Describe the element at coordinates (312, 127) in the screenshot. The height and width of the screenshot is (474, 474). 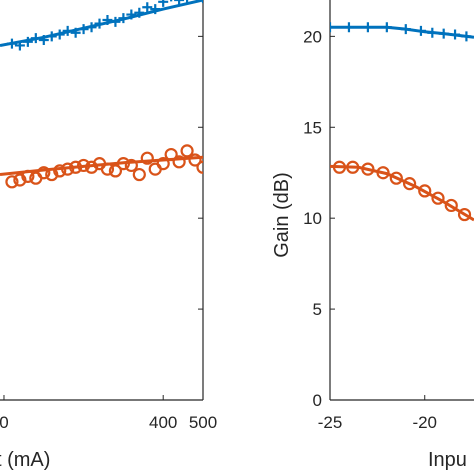
I see `right-y-tick-label: 15` at that location.